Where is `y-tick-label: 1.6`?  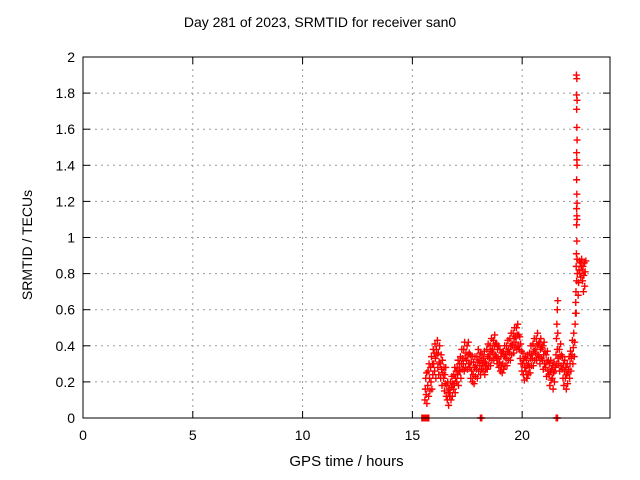 y-tick-label: 1.6 is located at coordinates (66, 129).